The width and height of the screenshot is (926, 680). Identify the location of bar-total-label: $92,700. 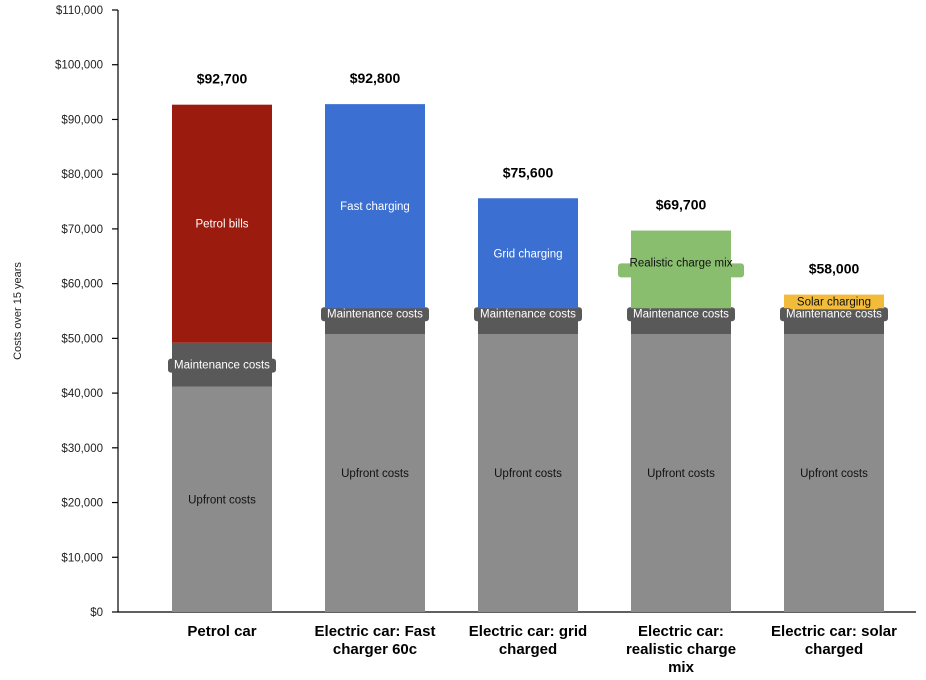
(222, 79).